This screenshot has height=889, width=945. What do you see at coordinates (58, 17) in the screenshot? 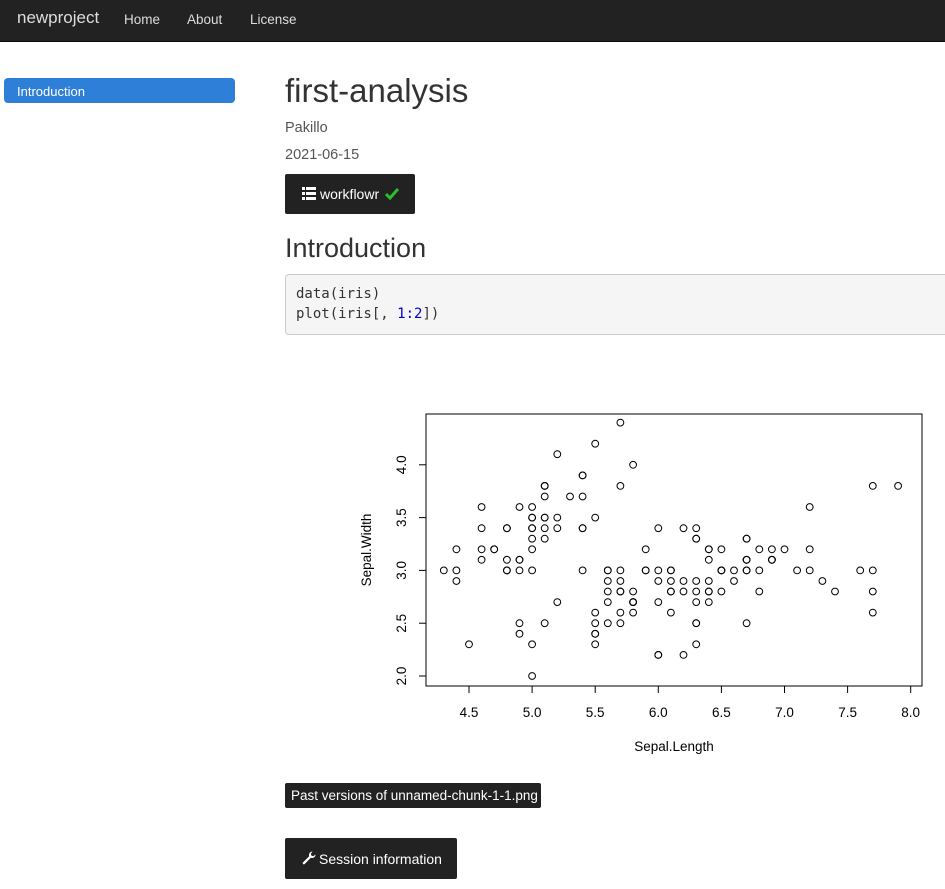
I see `brand-link: newproject` at bounding box center [58, 17].